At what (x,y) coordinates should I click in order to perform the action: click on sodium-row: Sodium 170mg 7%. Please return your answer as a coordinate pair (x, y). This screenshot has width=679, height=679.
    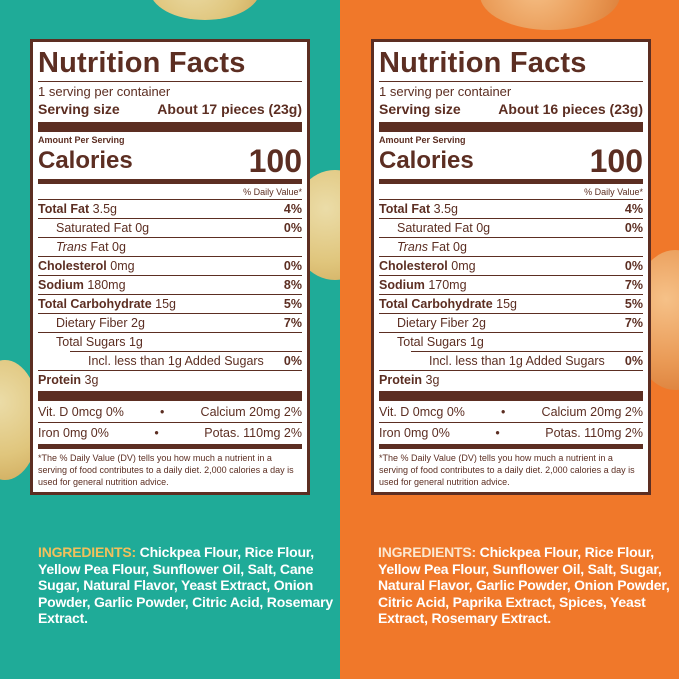
    Looking at the image, I should click on (511, 285).